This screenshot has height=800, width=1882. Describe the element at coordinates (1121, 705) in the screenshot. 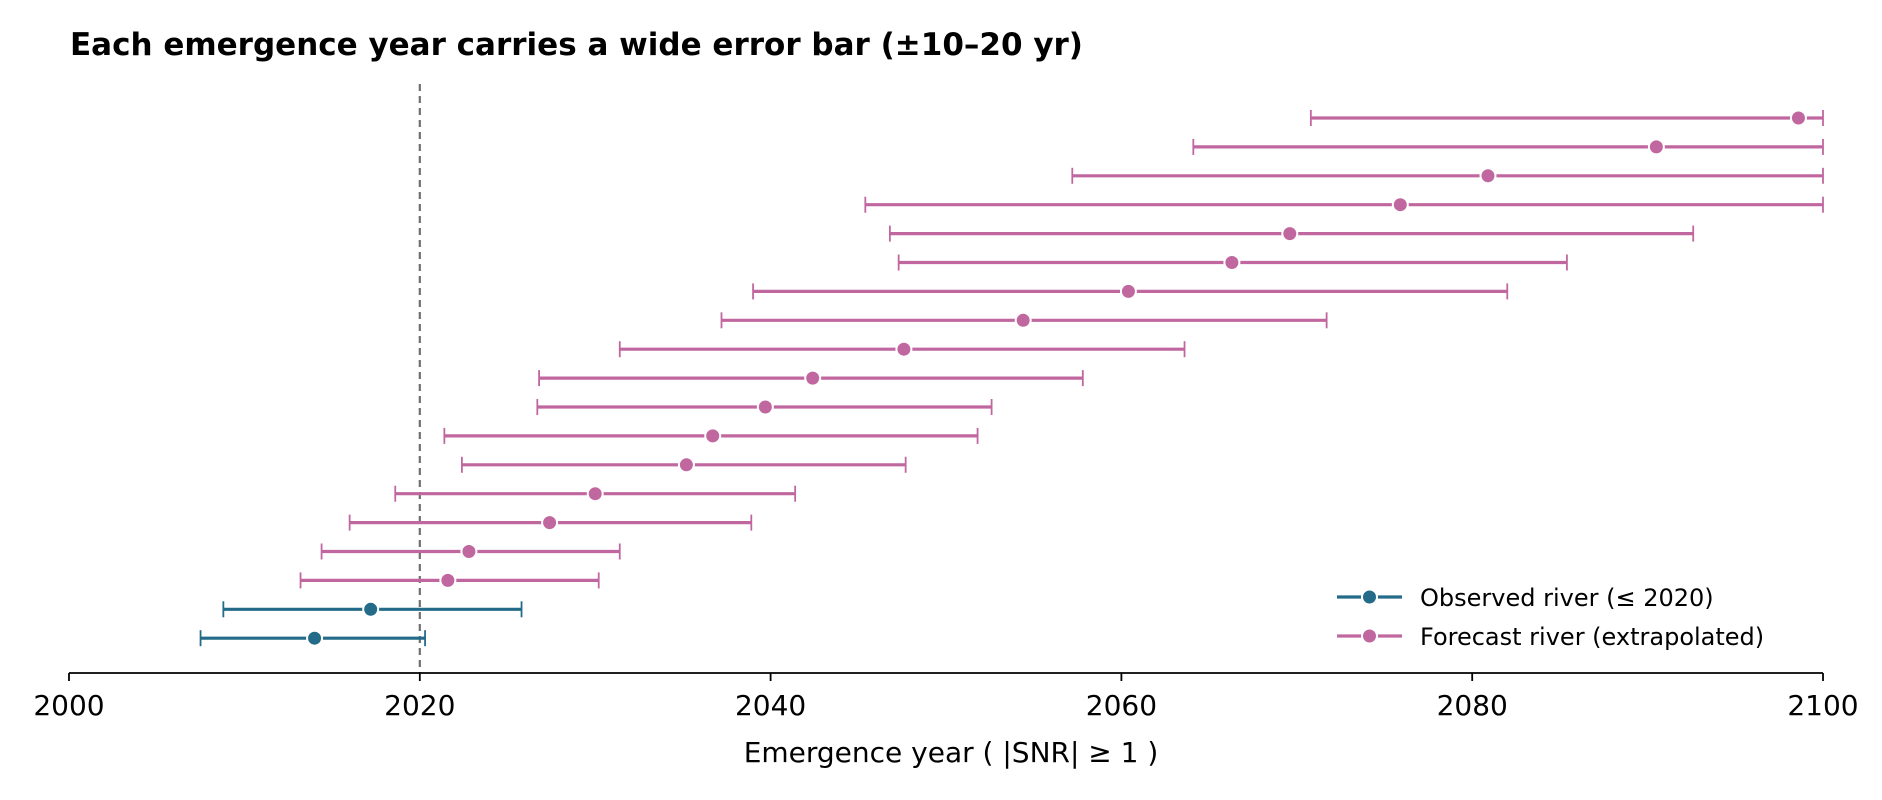

I see `x-tick-label-2060: 2060` at that location.